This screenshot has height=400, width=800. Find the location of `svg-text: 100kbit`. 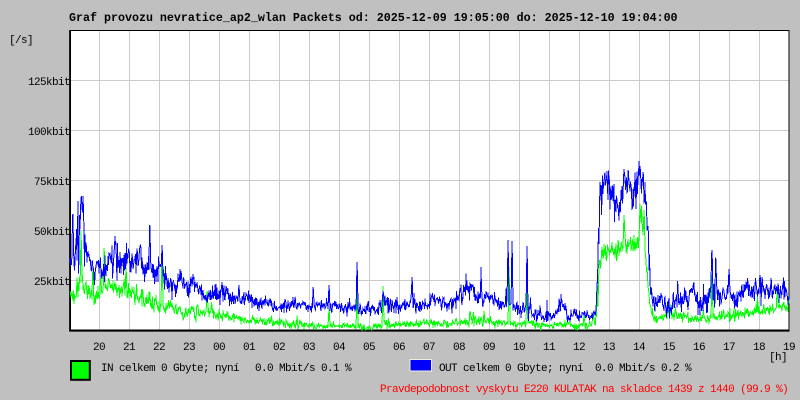

svg-text: 100kbit is located at coordinates (49, 133).